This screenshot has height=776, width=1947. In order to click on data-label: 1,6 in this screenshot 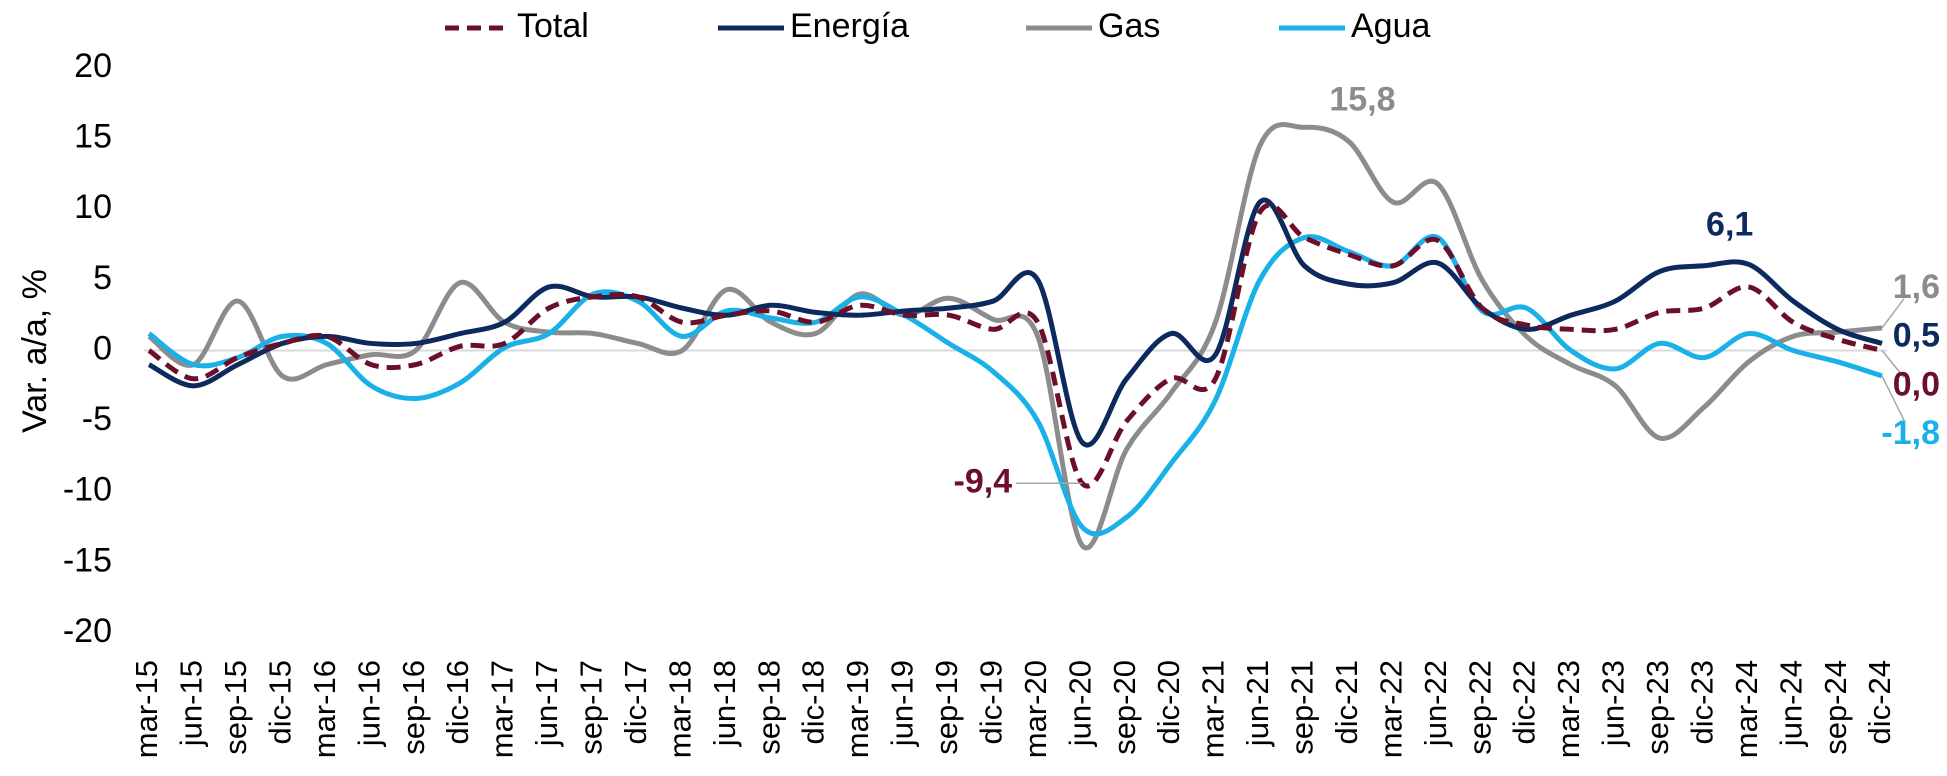, I will do `click(1916, 287)`.